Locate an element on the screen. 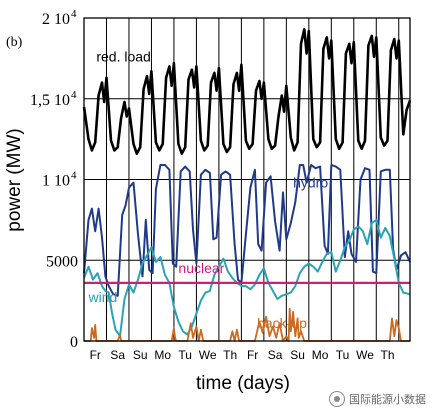 This screenshot has width=432, height=413. annotation-wind: wind is located at coordinates (102, 297).